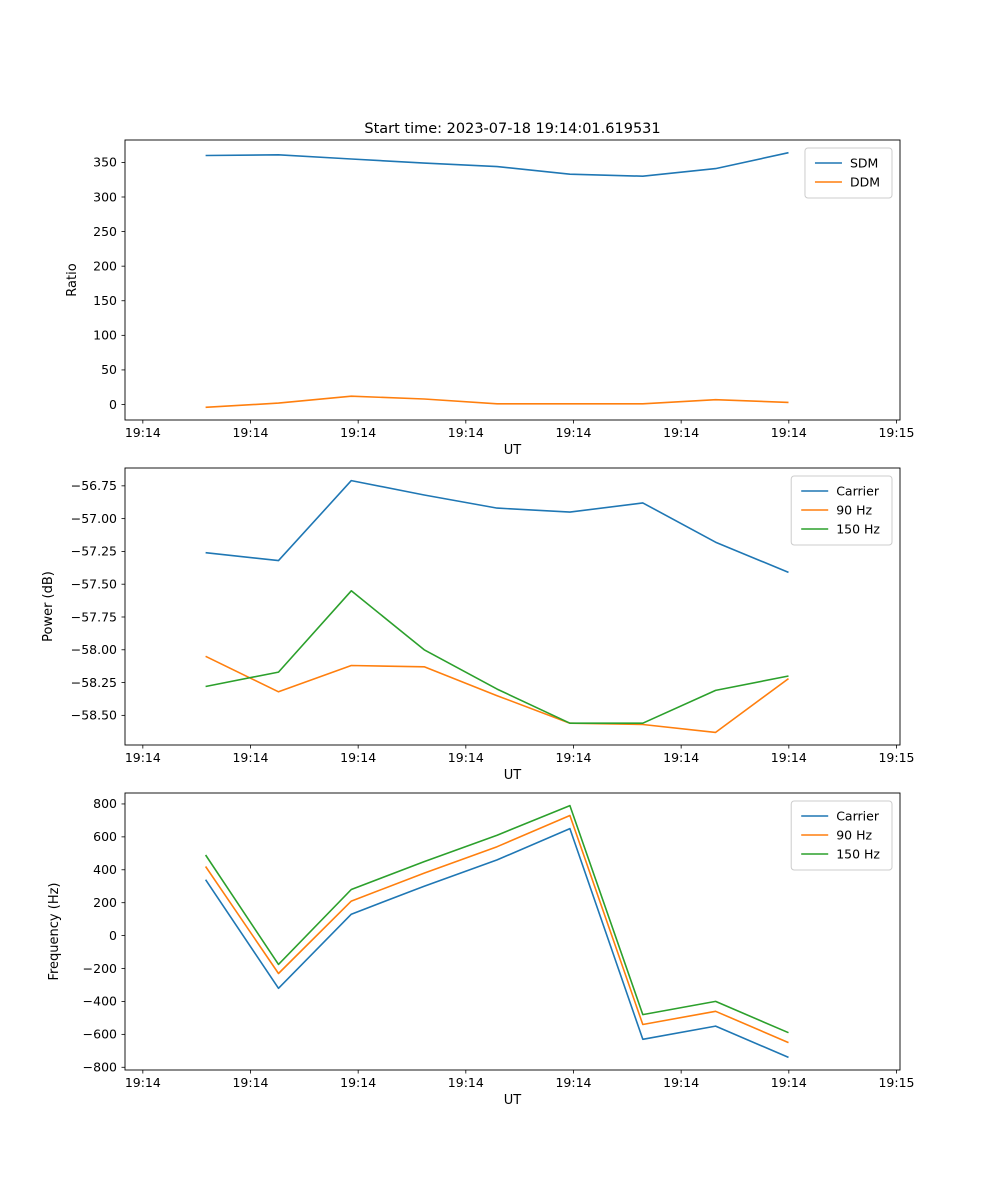 Image resolution: width=1000 pixels, height=1200 pixels. What do you see at coordinates (105, 231) in the screenshot?
I see `y-tick-label: 250` at bounding box center [105, 231].